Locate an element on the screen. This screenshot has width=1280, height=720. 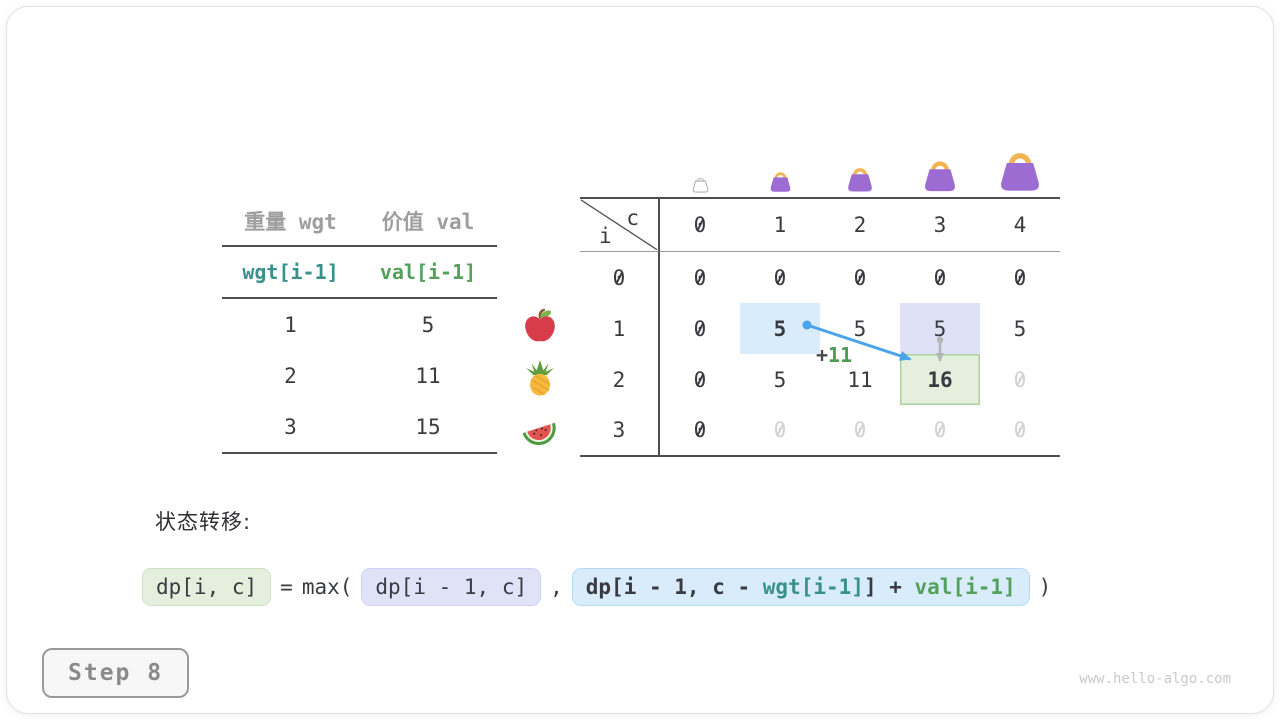
dp-row-header: 3 is located at coordinates (620, 430).